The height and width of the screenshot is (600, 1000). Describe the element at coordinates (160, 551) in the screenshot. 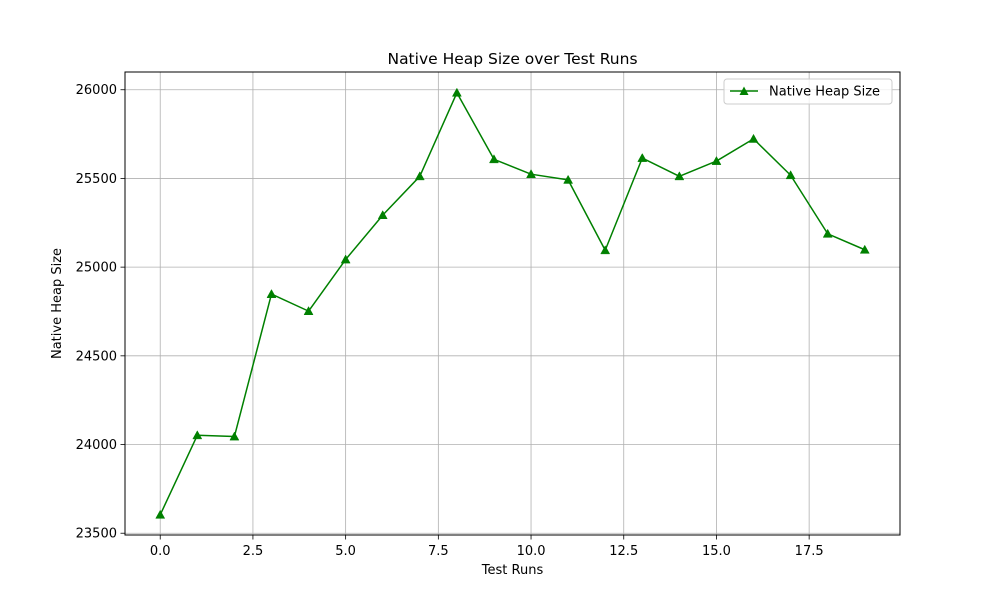

I see `x-tick-label: 0.0` at that location.